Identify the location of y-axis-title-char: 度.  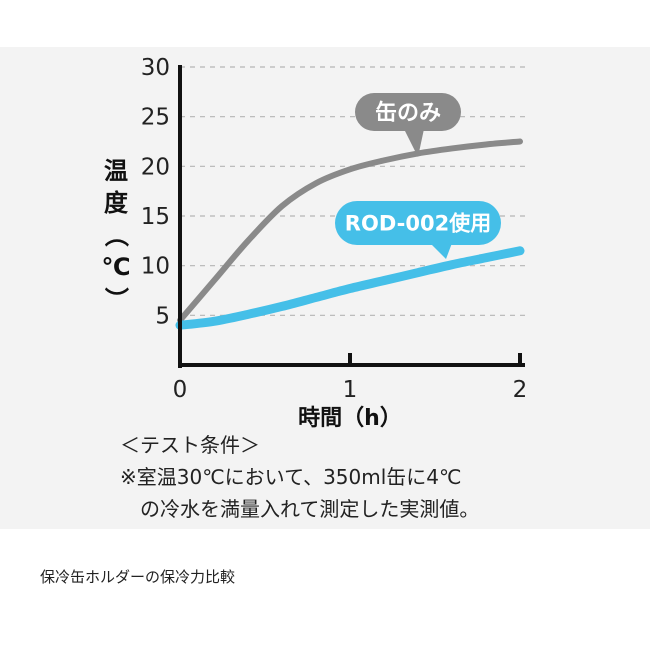
(116, 203).